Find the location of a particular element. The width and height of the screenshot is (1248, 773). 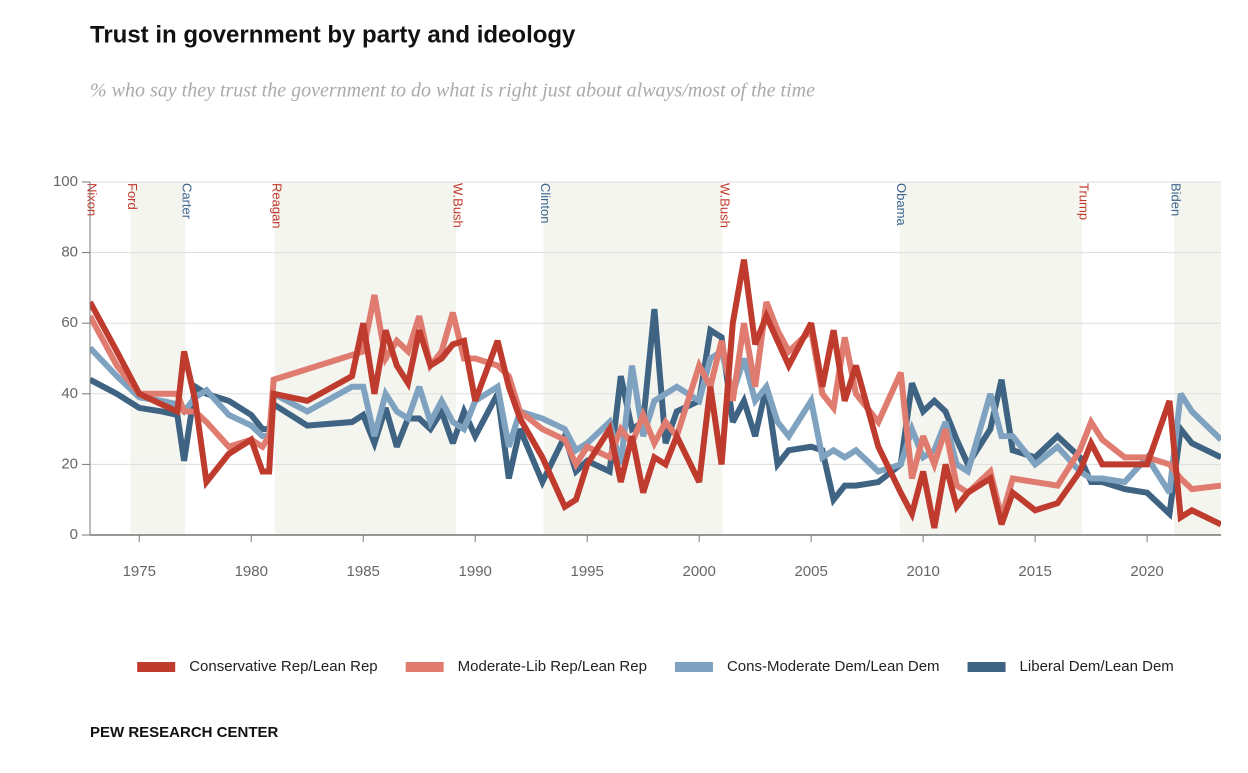

y-tick-label: 40 is located at coordinates (69, 393).